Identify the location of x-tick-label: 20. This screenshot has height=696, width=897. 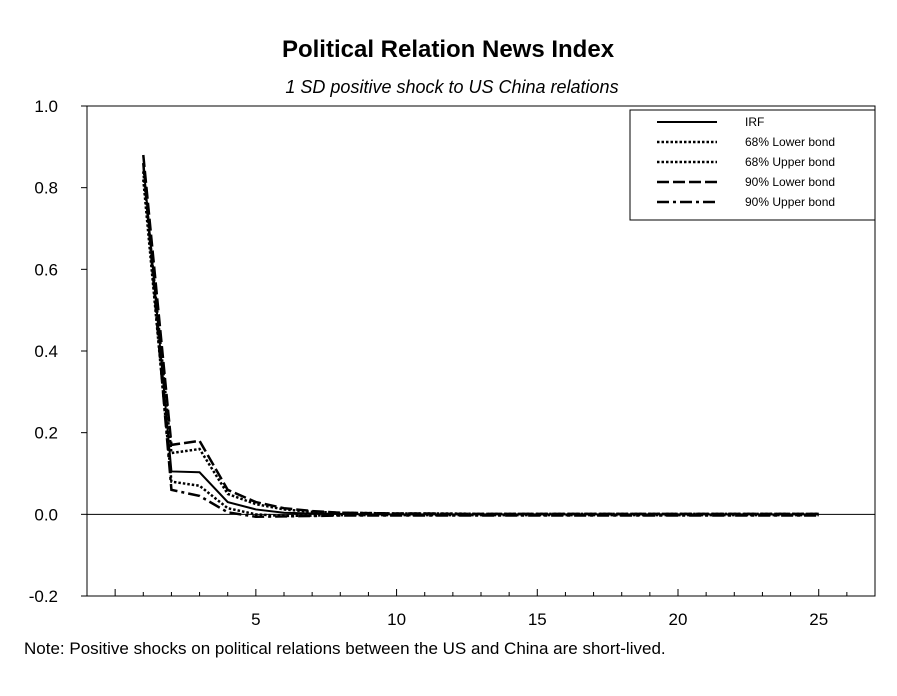
(678, 619).